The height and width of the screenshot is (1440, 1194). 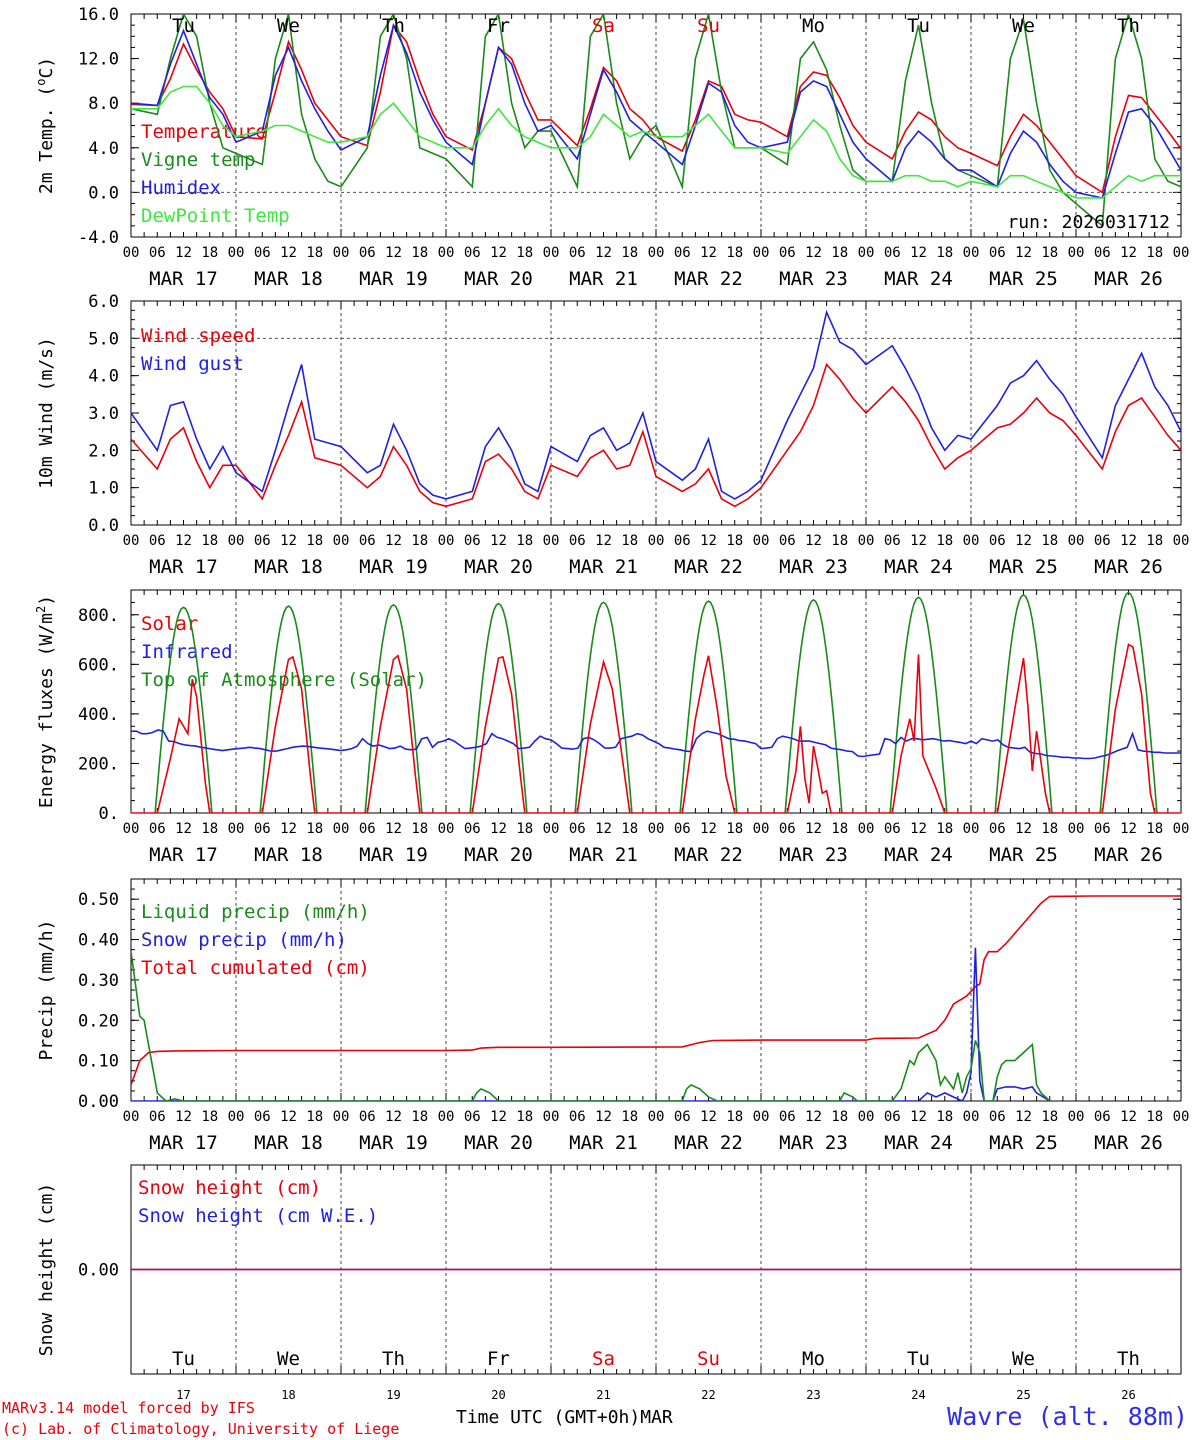 I want to click on legend-snow-height-cm-: Snow height (cm), so click(x=229, y=1188).